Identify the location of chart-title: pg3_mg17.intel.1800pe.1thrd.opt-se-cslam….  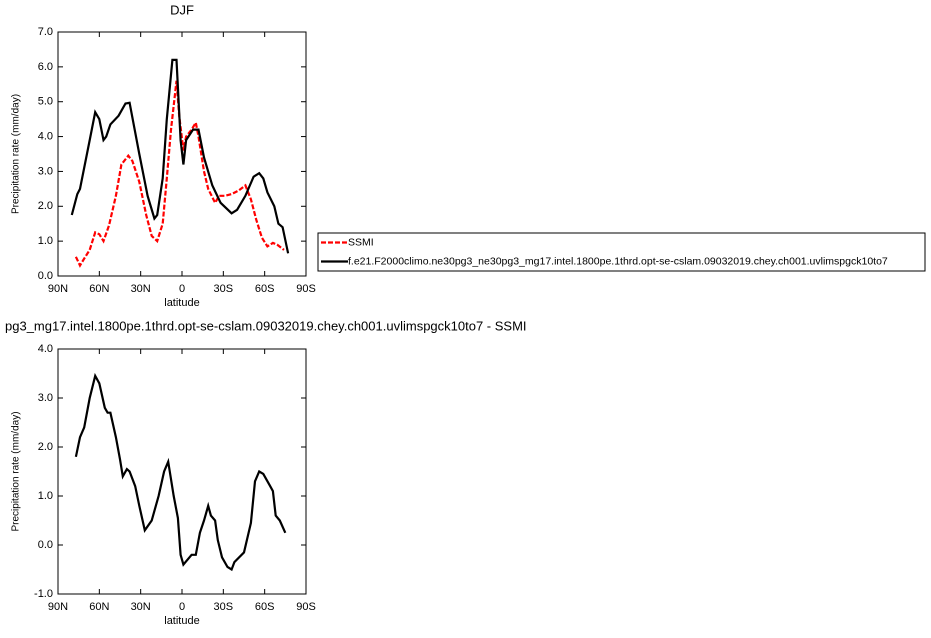
(266, 325).